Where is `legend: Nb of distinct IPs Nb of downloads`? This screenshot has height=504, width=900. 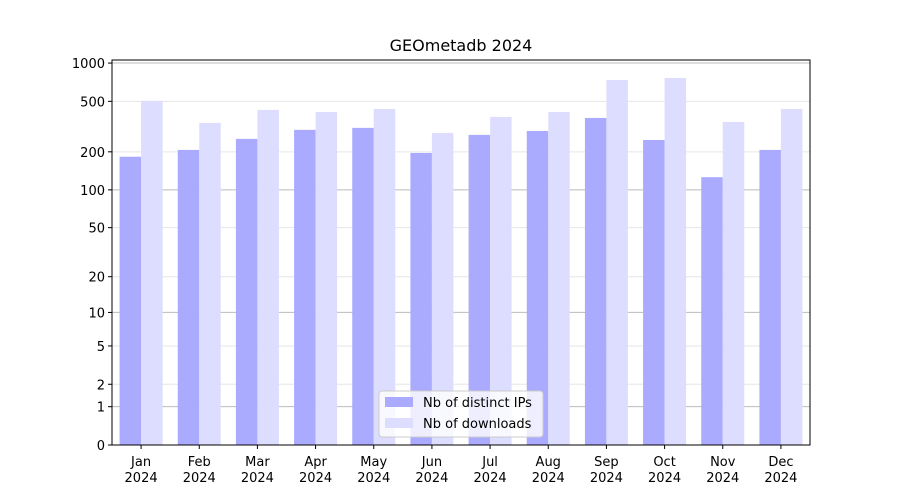
legend: Nb of distinct IPs Nb of downloads is located at coordinates (461, 414).